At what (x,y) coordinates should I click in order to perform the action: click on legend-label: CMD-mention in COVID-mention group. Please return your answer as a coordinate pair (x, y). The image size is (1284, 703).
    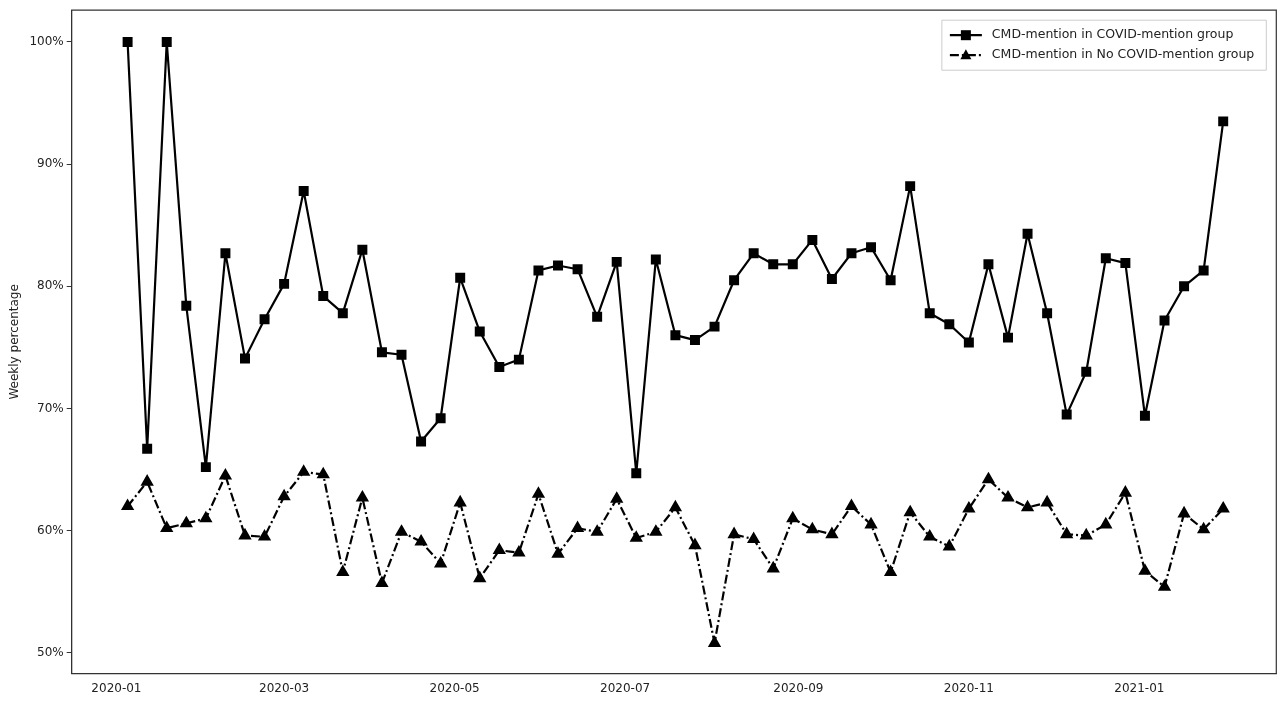
    Looking at the image, I should click on (1112, 34).